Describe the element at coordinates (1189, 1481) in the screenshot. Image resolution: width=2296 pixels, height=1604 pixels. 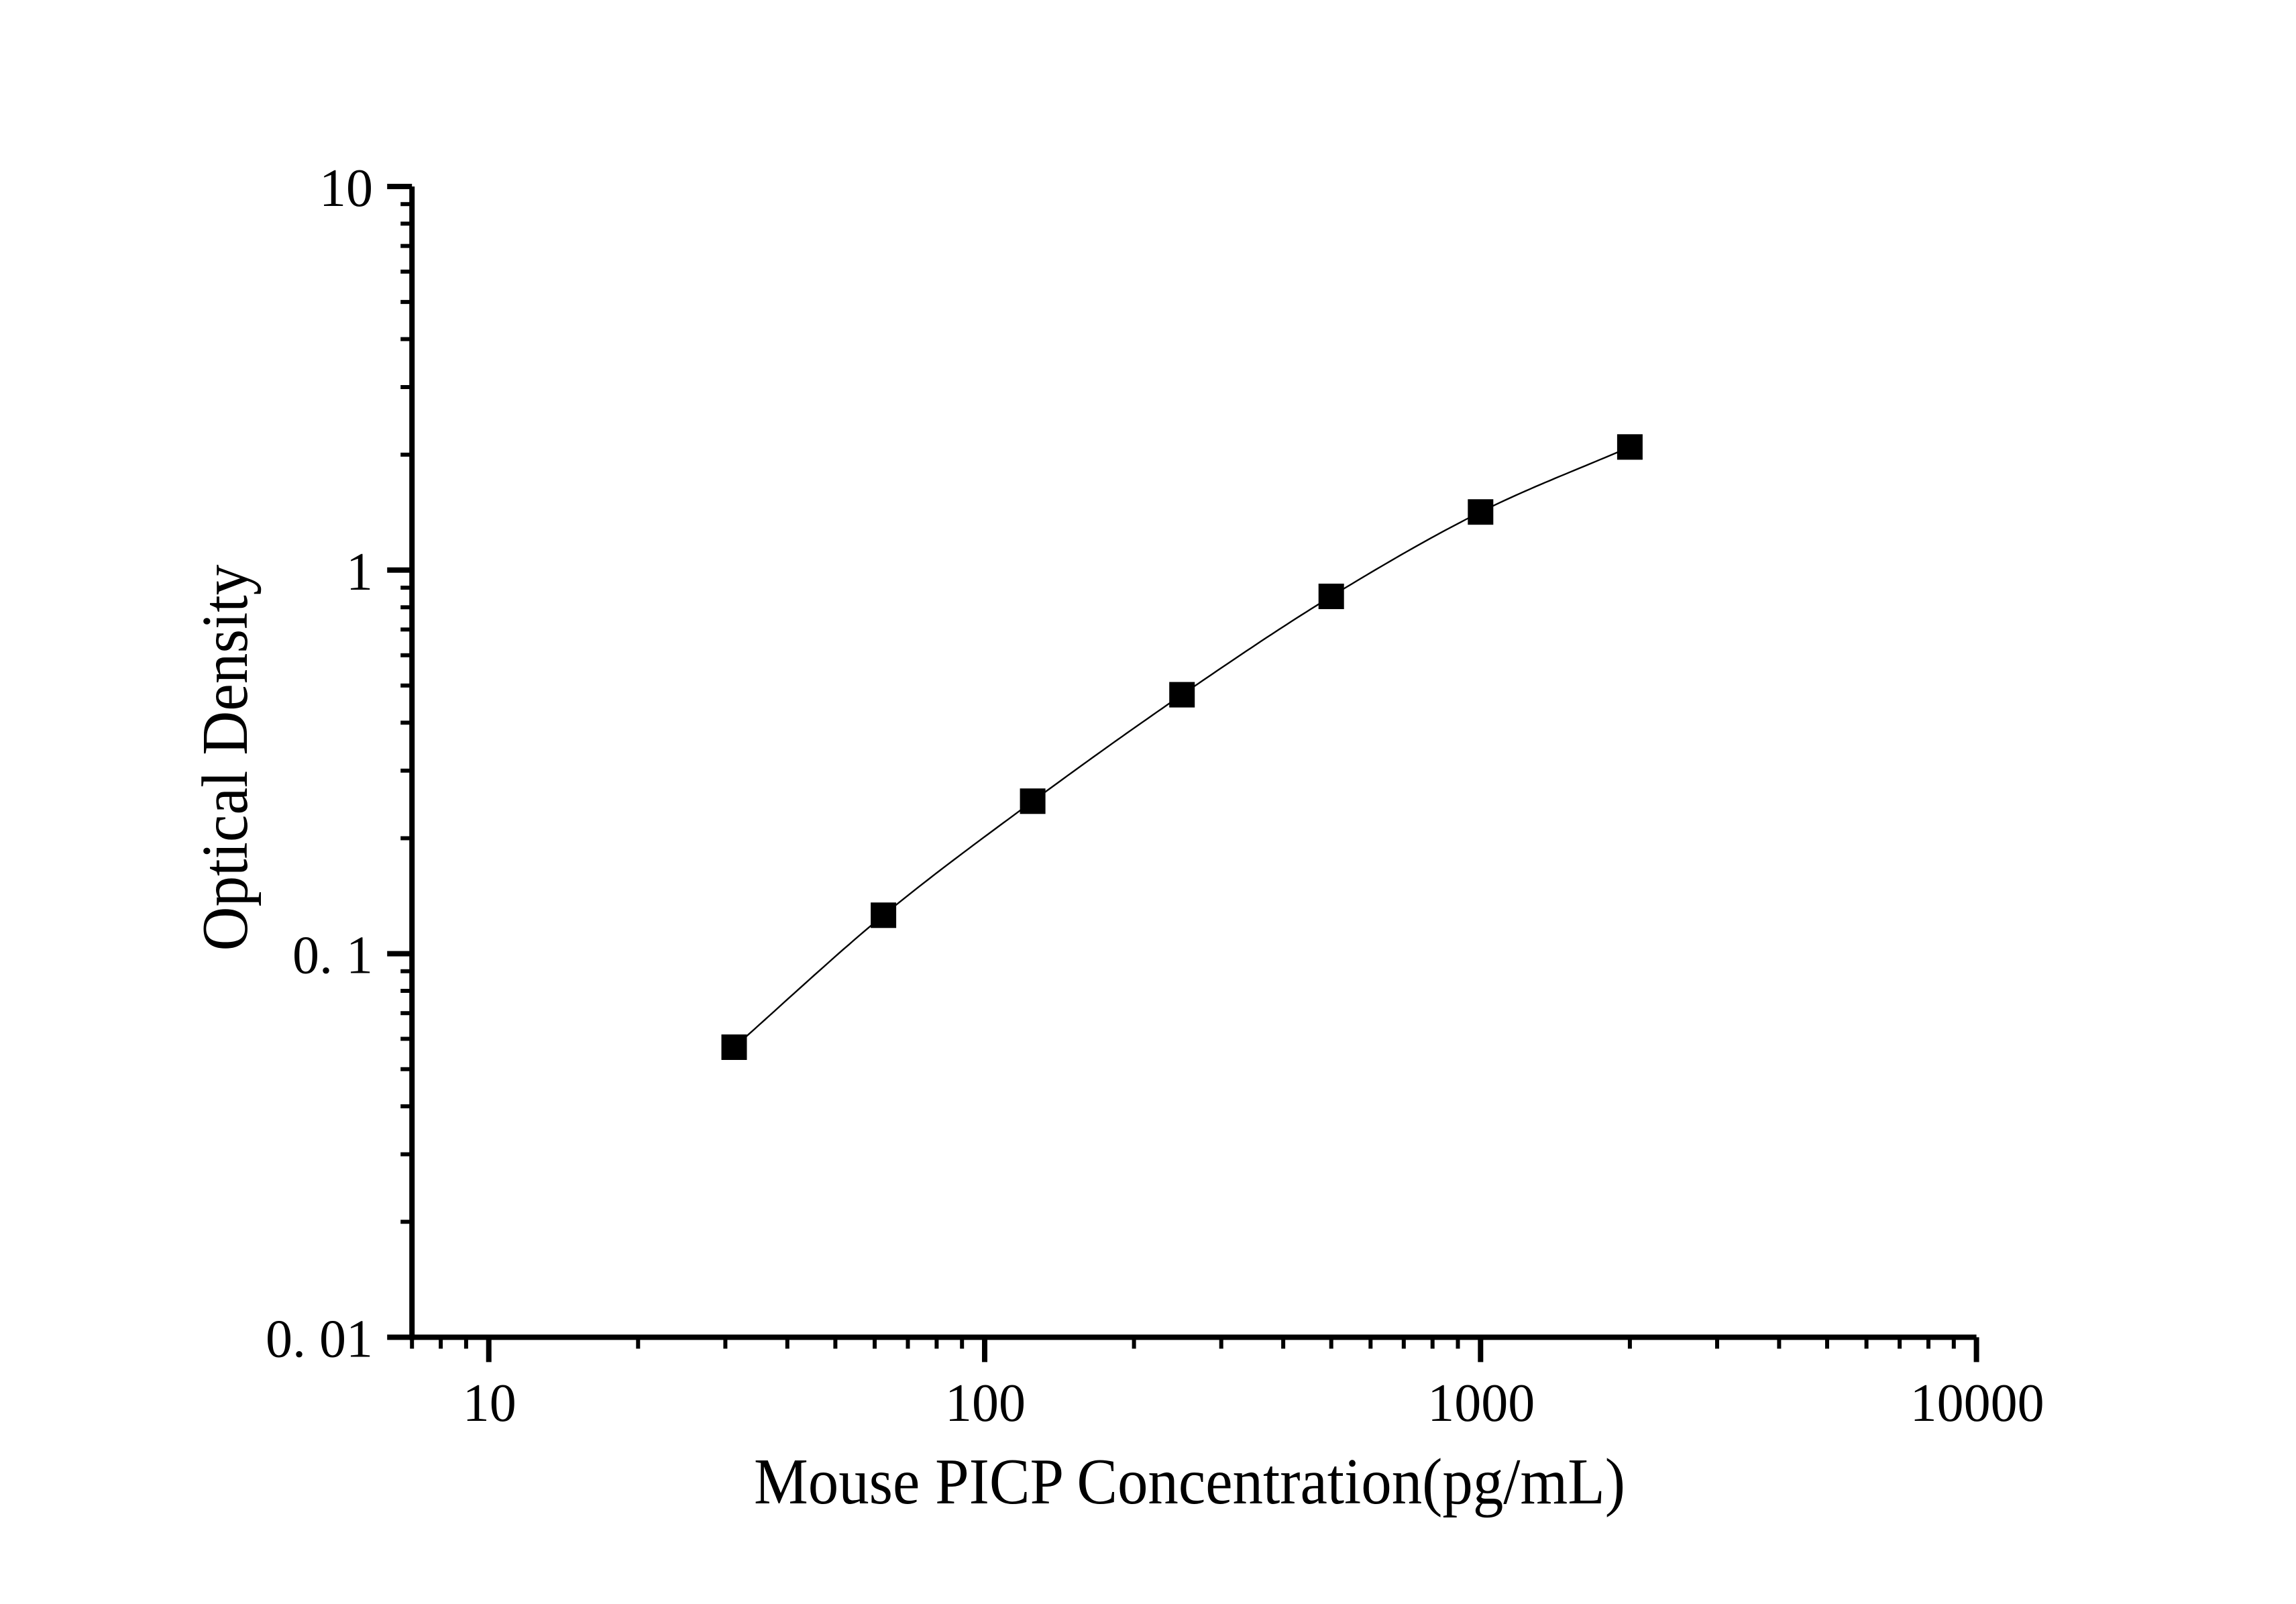
I see `svg-text:Mouse PICP Concentration(pg/mL: Mouse PICP Concentration(pg/mL)` at that location.